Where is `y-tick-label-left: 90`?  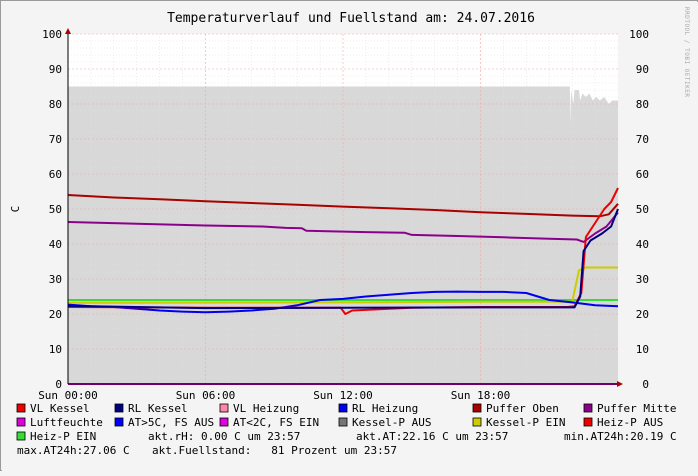 y-tick-label-left: 90 is located at coordinates (55, 69).